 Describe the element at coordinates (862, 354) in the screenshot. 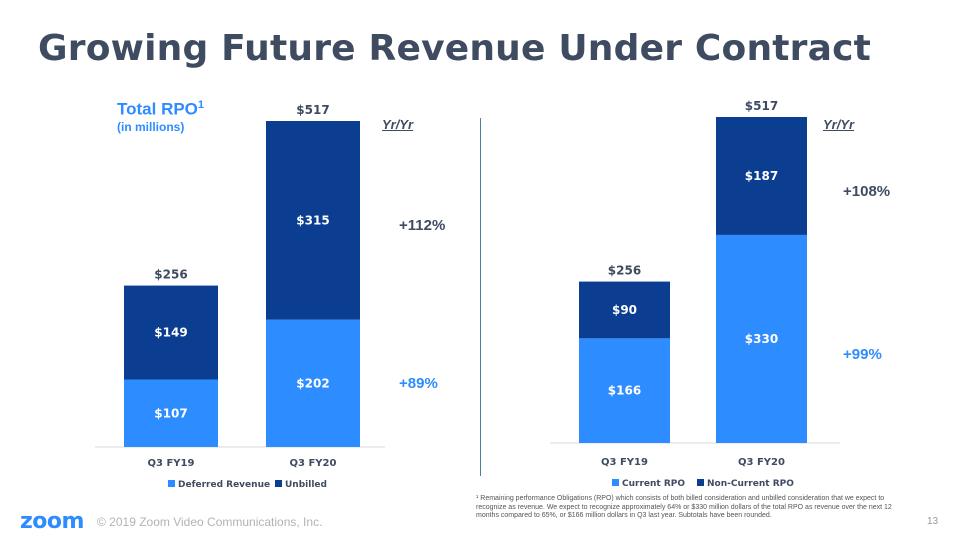

I see `growth-label-current-rpo: +99%` at that location.